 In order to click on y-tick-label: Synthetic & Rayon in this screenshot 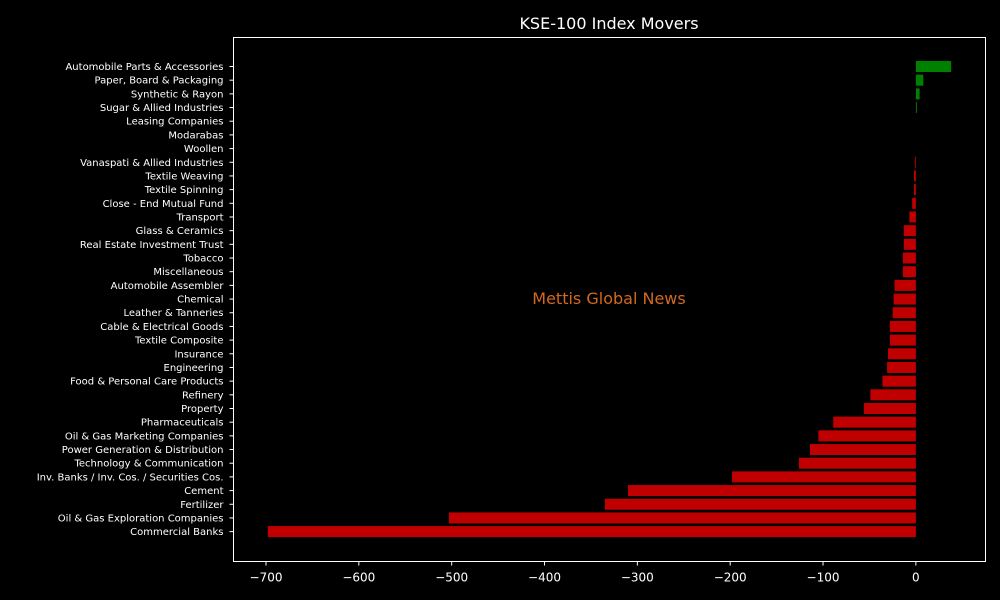, I will do `click(177, 94)`.